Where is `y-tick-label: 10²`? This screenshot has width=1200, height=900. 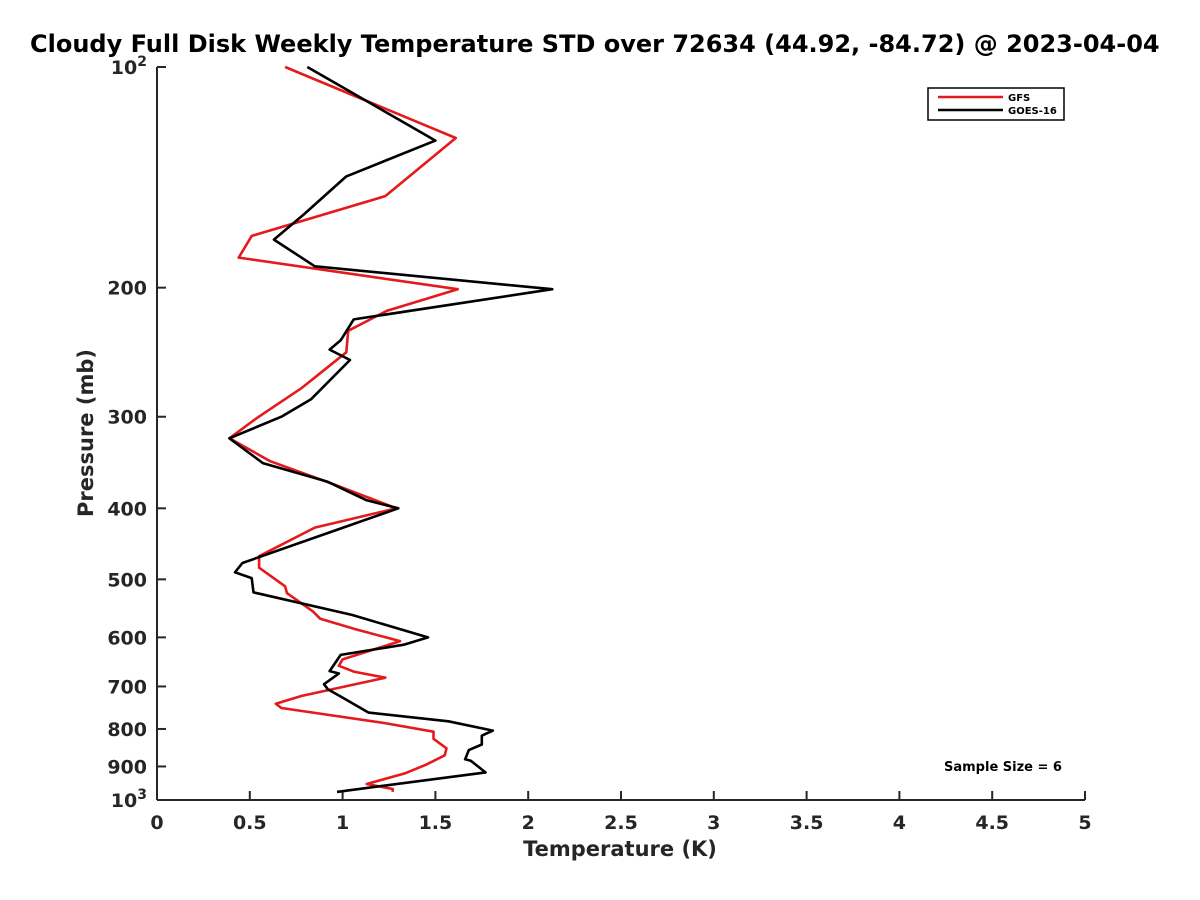
y-tick-label: 10² is located at coordinates (129, 66).